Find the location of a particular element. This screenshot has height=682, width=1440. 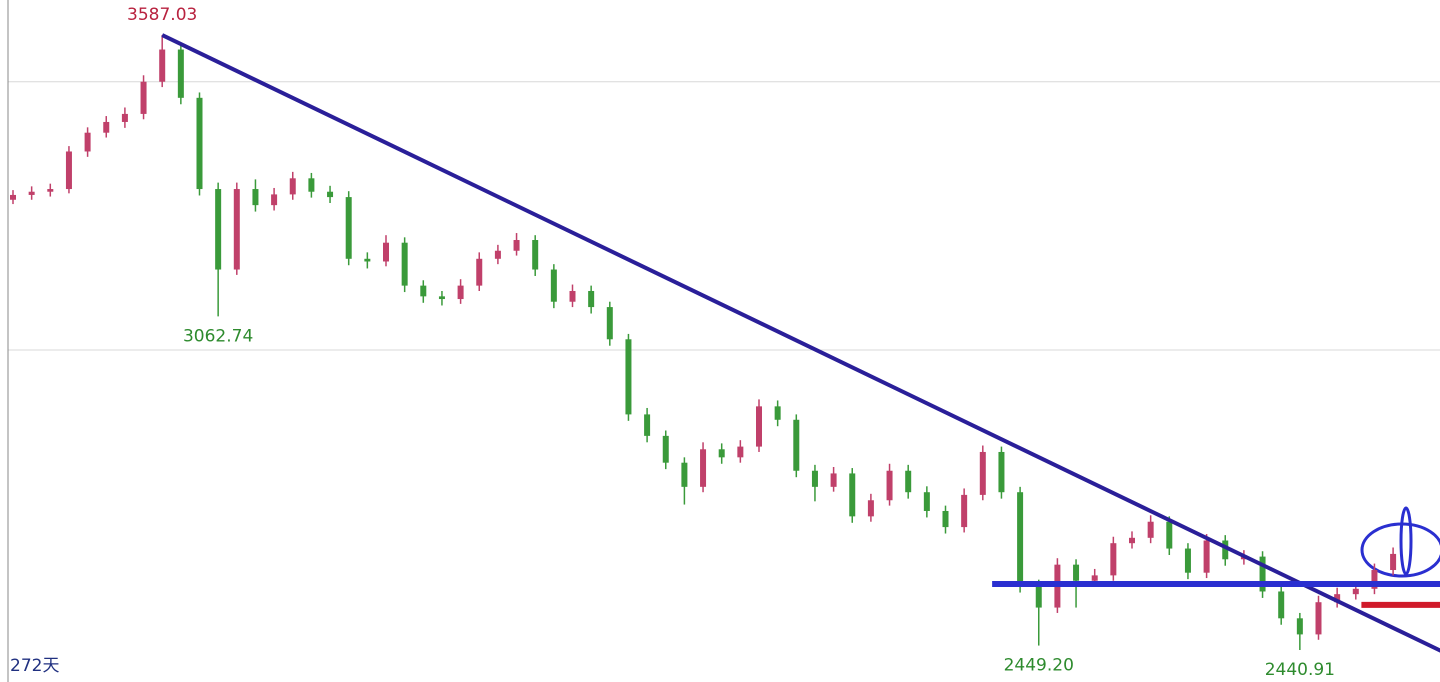

highlight-ellipse is located at coordinates (1406, 541).